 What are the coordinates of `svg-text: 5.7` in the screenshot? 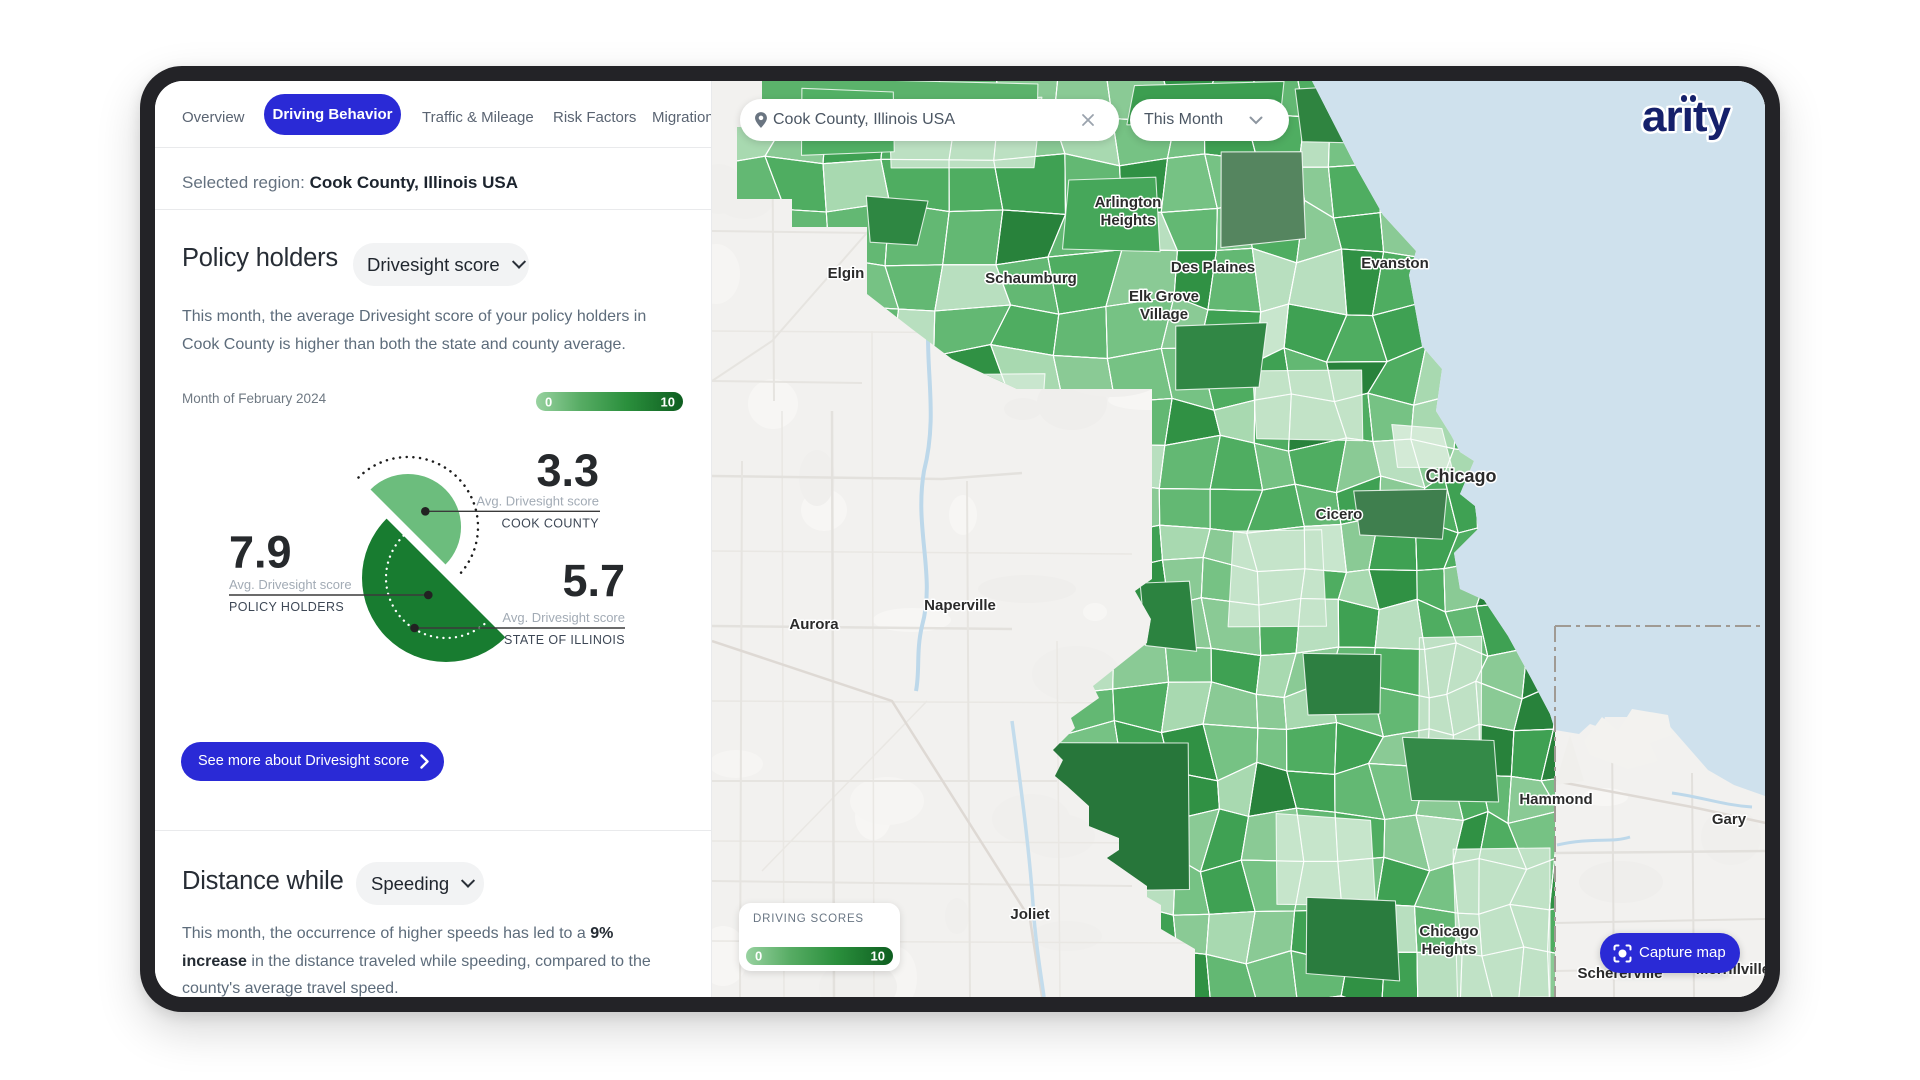 It's located at (593, 580).